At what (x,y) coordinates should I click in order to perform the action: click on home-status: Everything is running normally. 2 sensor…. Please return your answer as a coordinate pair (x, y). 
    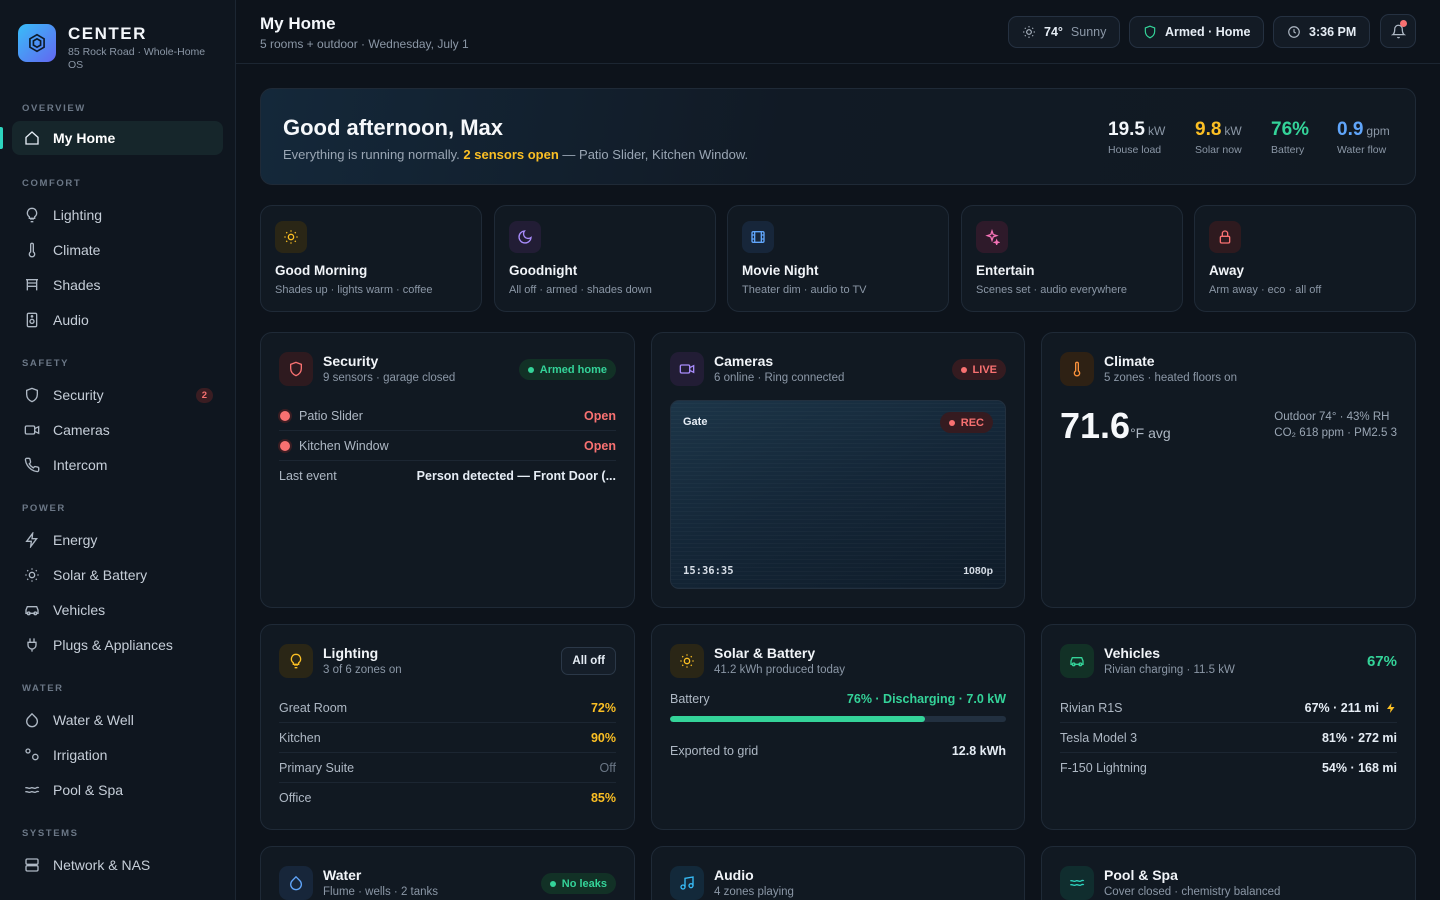
    Looking at the image, I should click on (515, 154).